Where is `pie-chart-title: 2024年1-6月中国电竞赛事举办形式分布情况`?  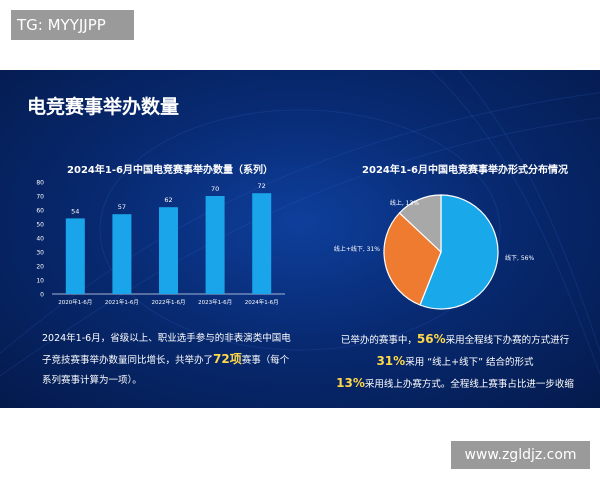
pie-chart-title: 2024年1-6月中国电竞赛事举办形式分布情况 is located at coordinates (465, 170).